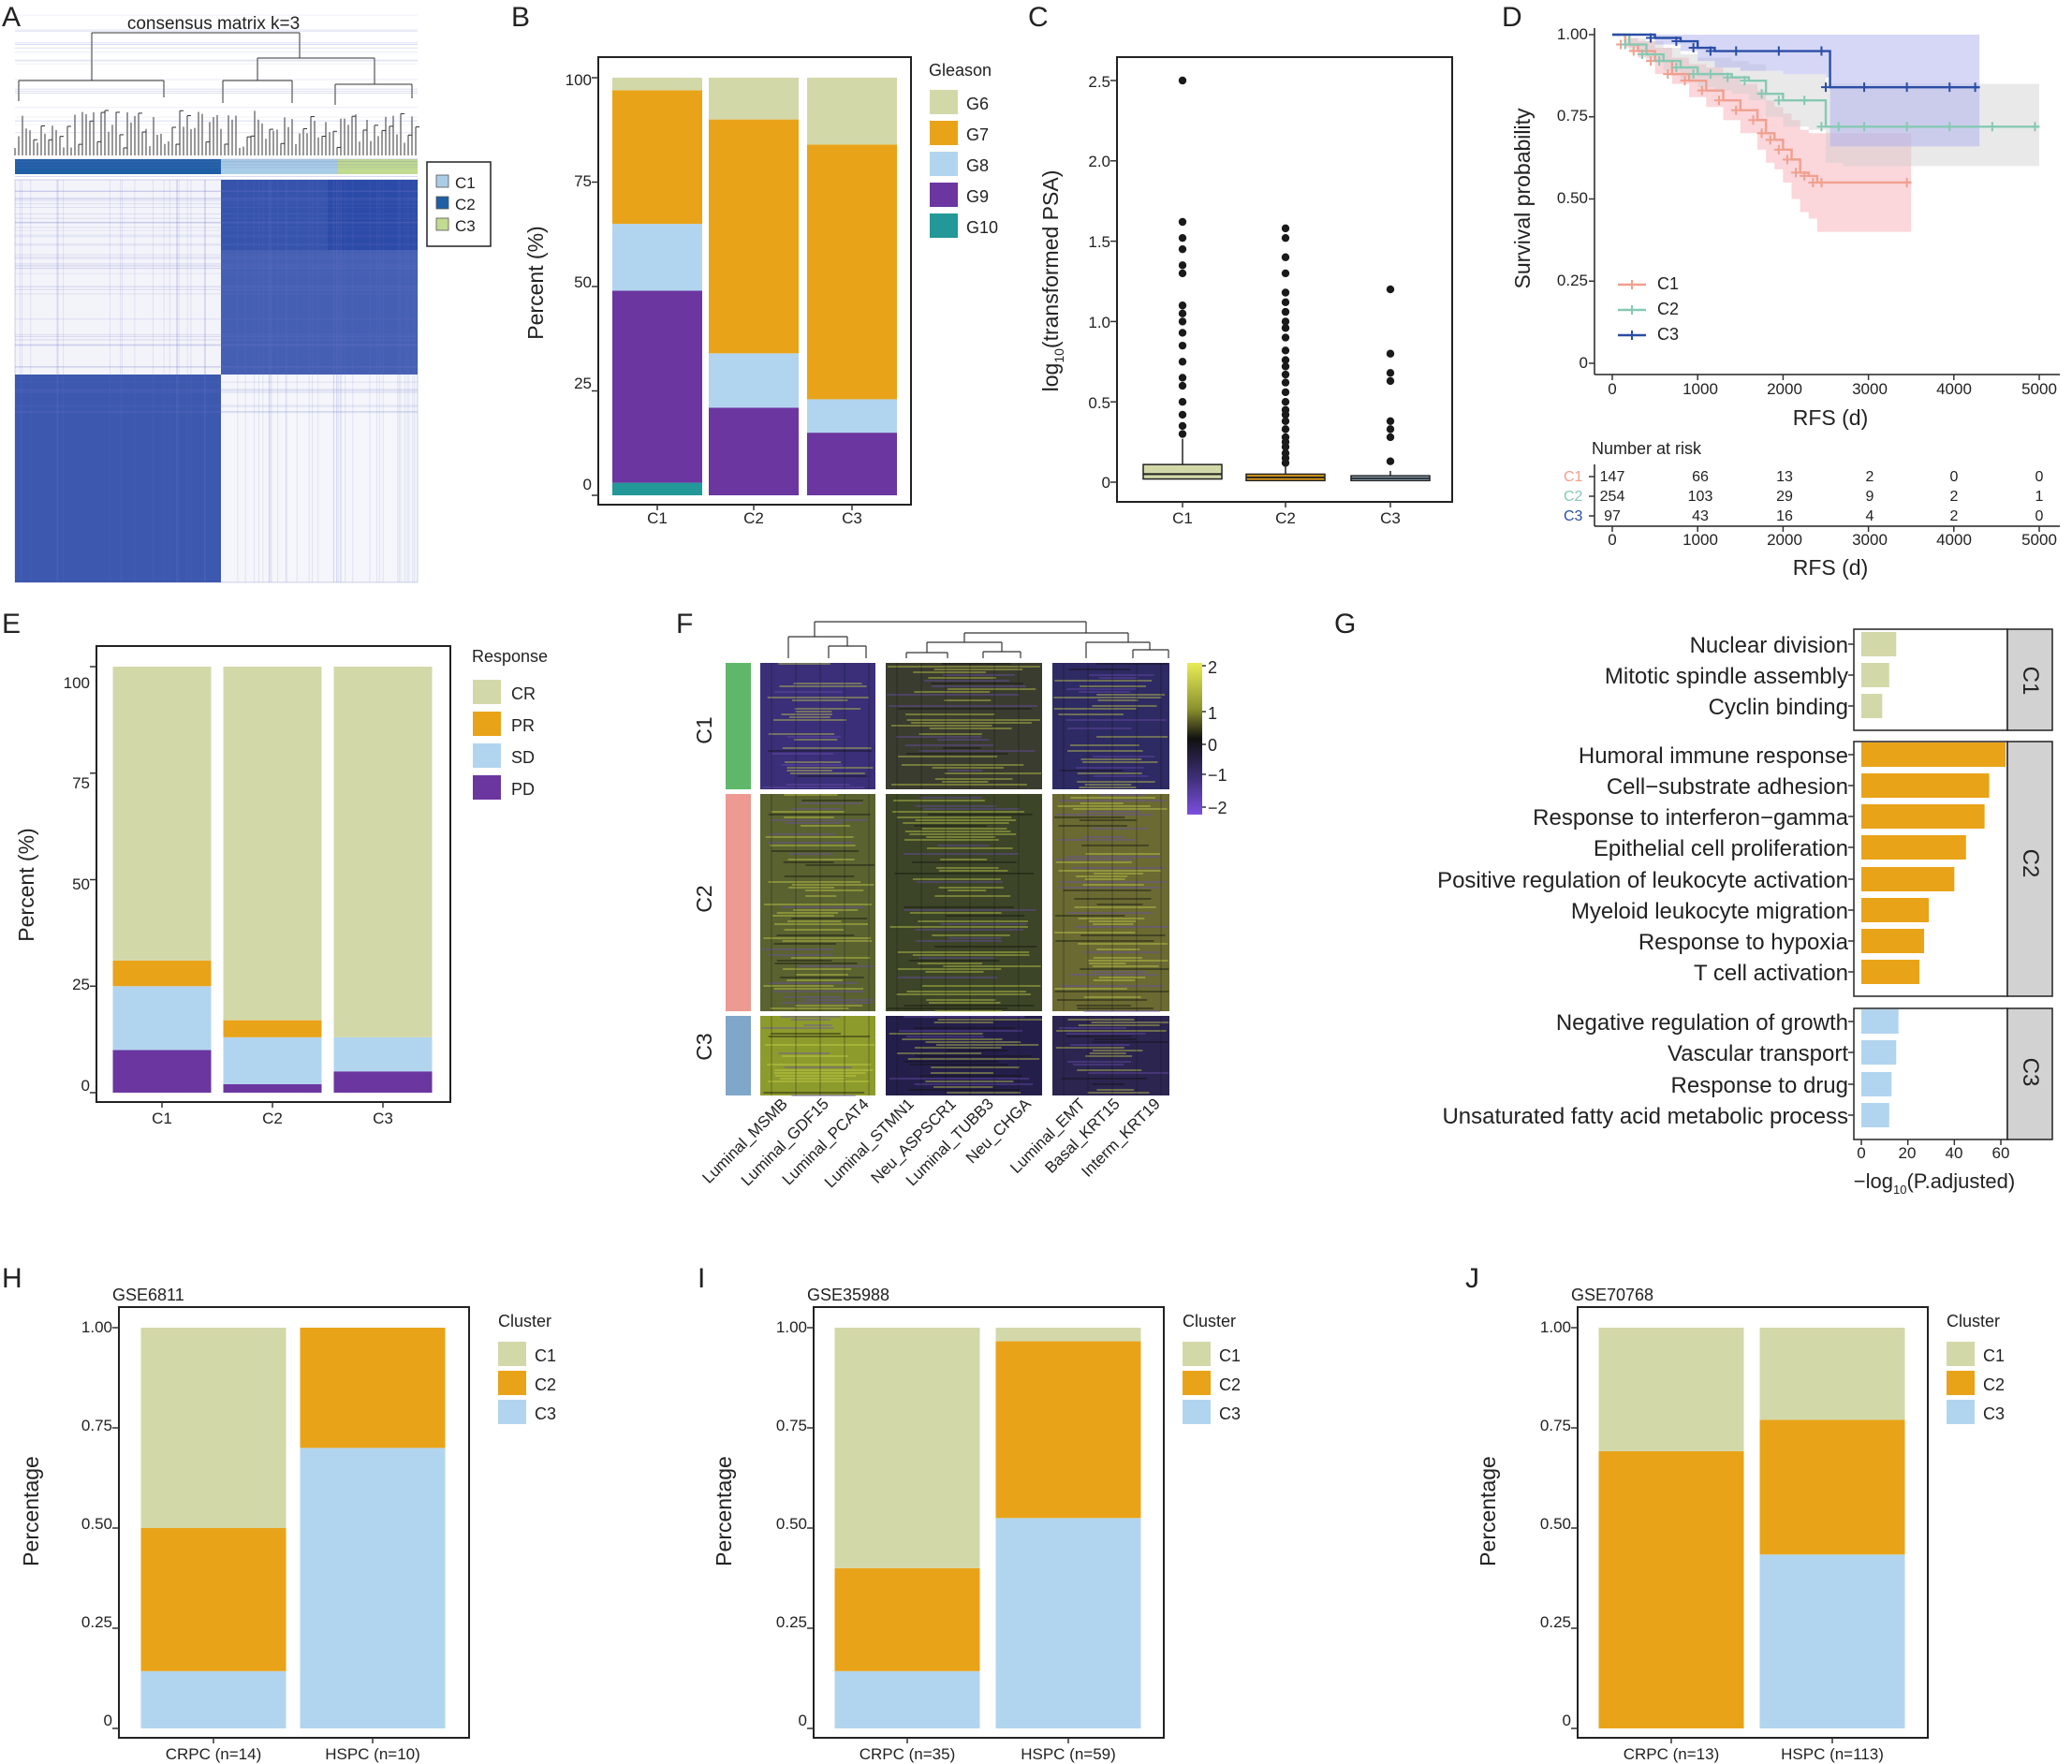  What do you see at coordinates (1182, 518) in the screenshot?
I see `psa-xtick: C1` at bounding box center [1182, 518].